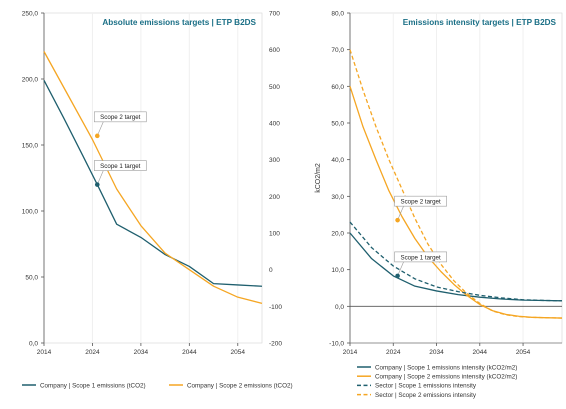 This screenshot has height=409, width=566. What do you see at coordinates (274, 124) in the screenshot?
I see `y2-tick-label: 400` at bounding box center [274, 124].